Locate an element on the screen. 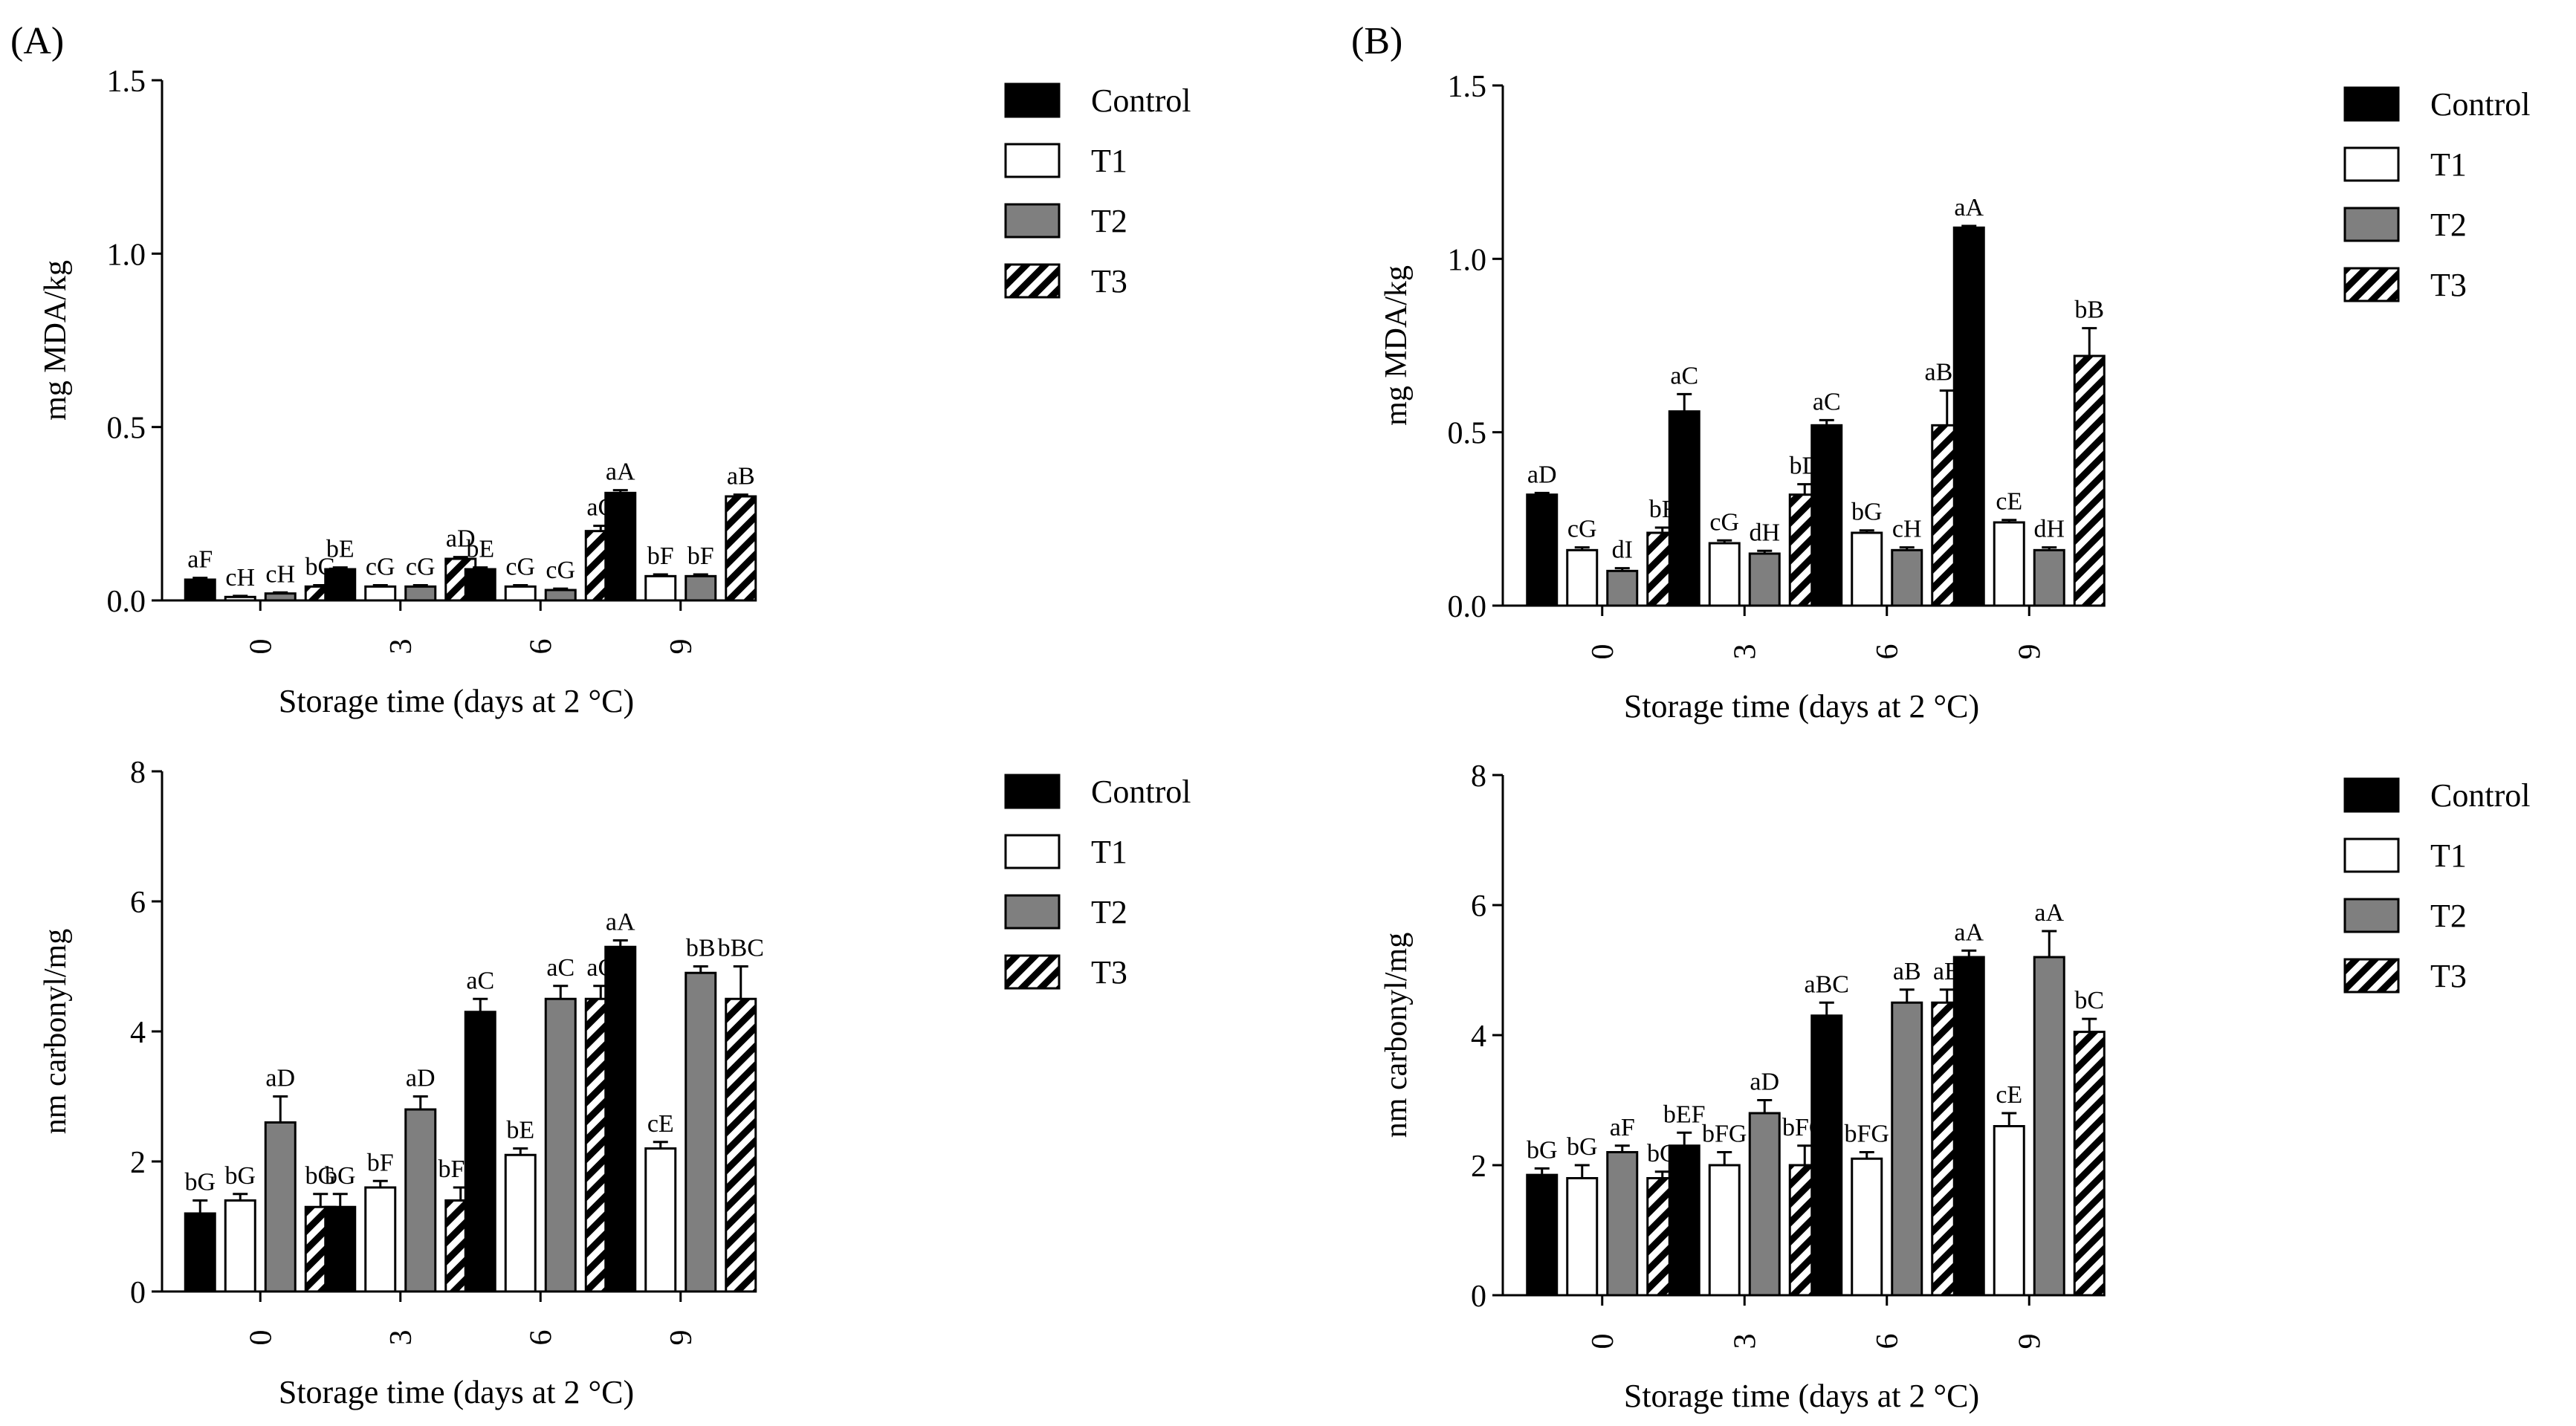 This screenshot has width=2576, height=1426. y-tick-label: 1.0 is located at coordinates (1467, 260).